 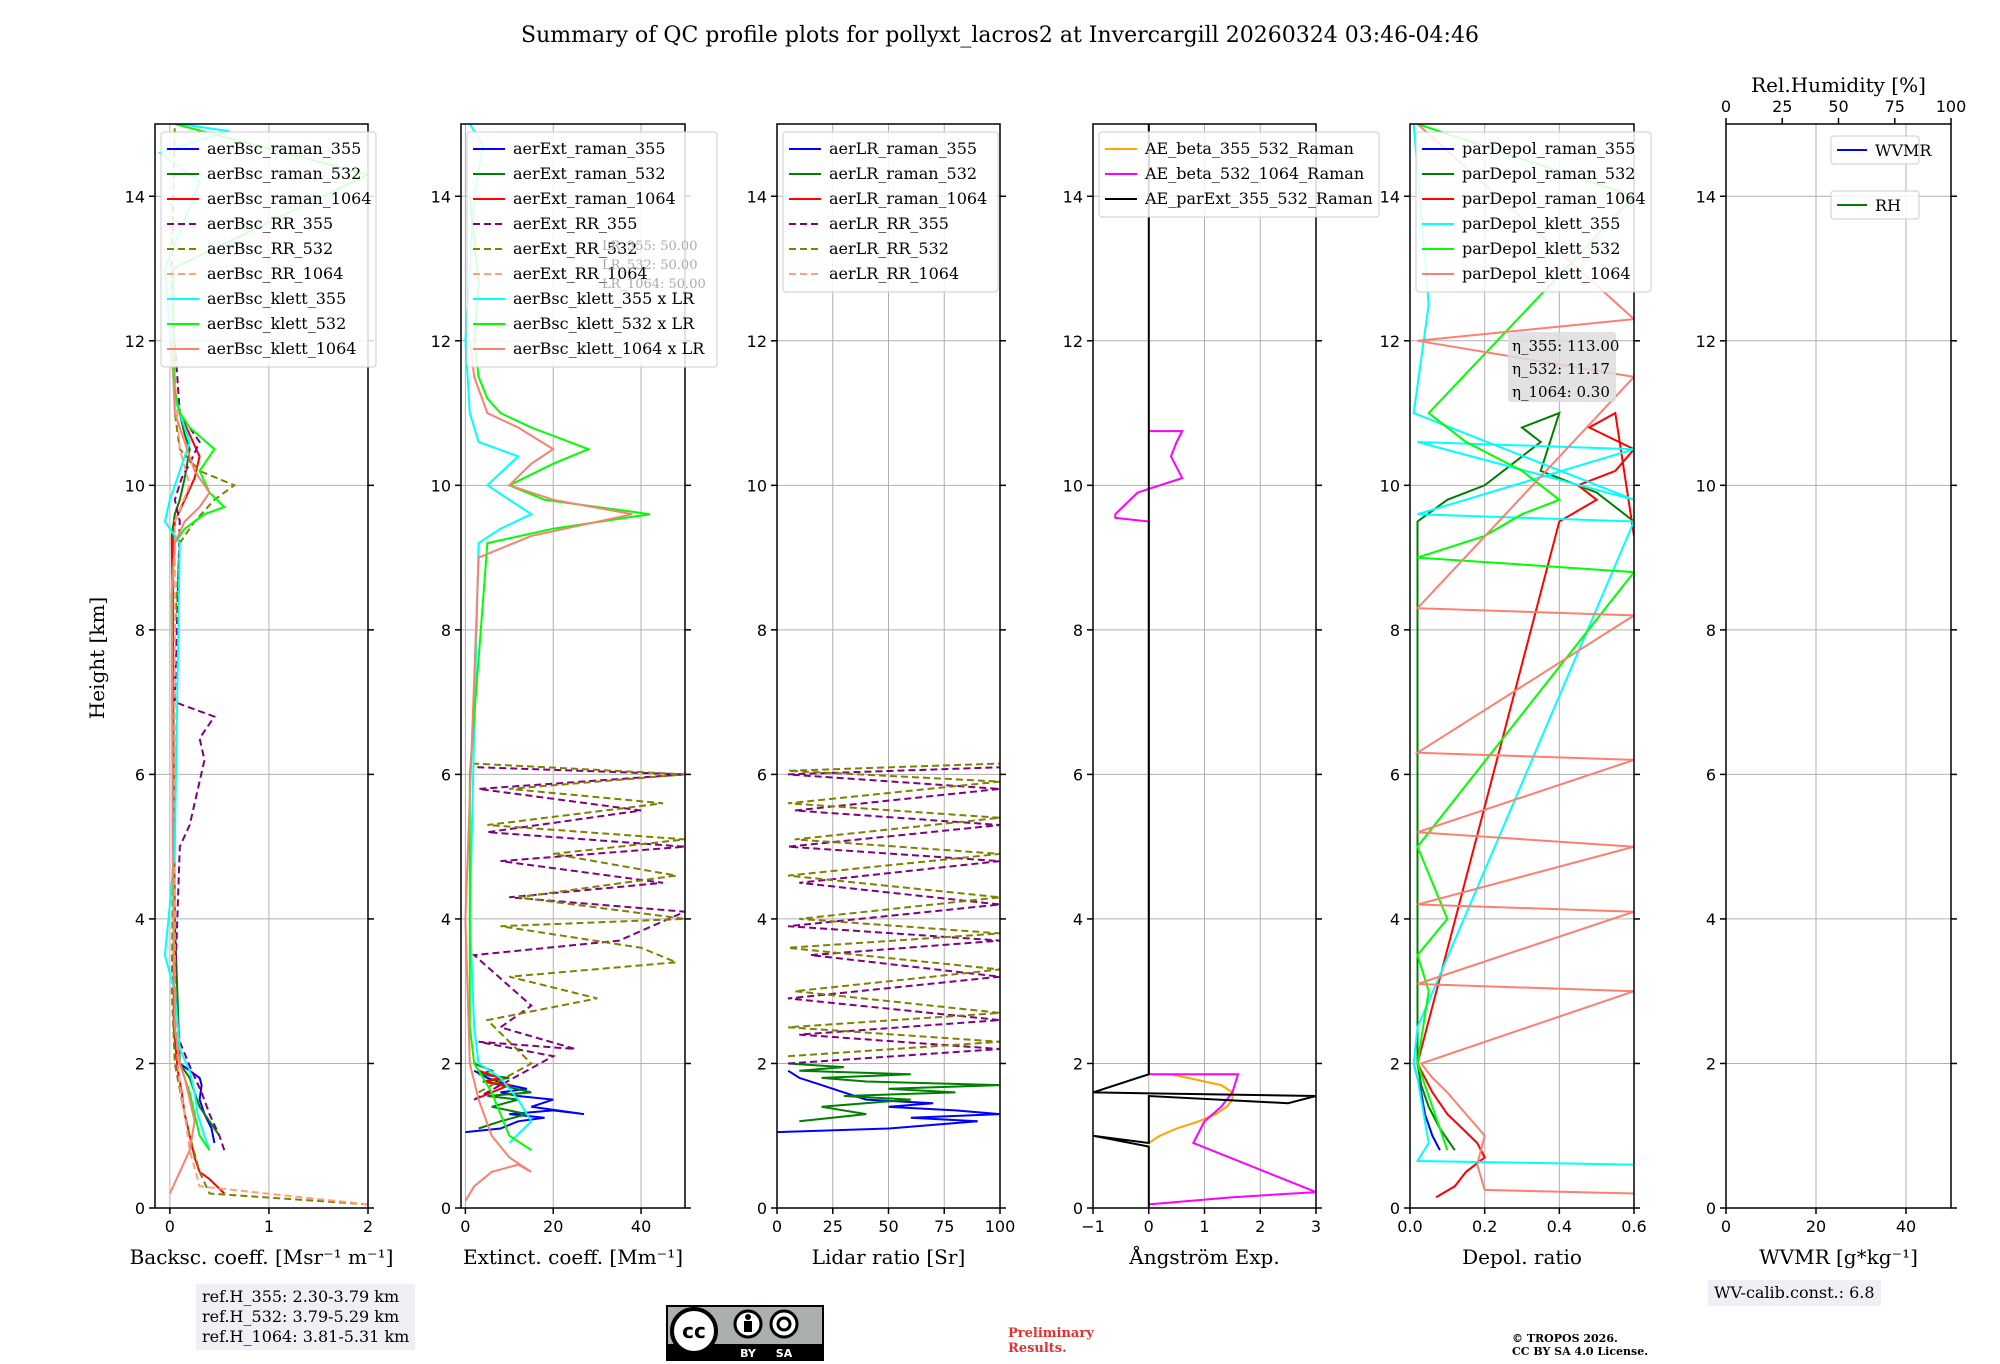 What do you see at coordinates (748, 1317) in the screenshot?
I see `by-icon-head` at bounding box center [748, 1317].